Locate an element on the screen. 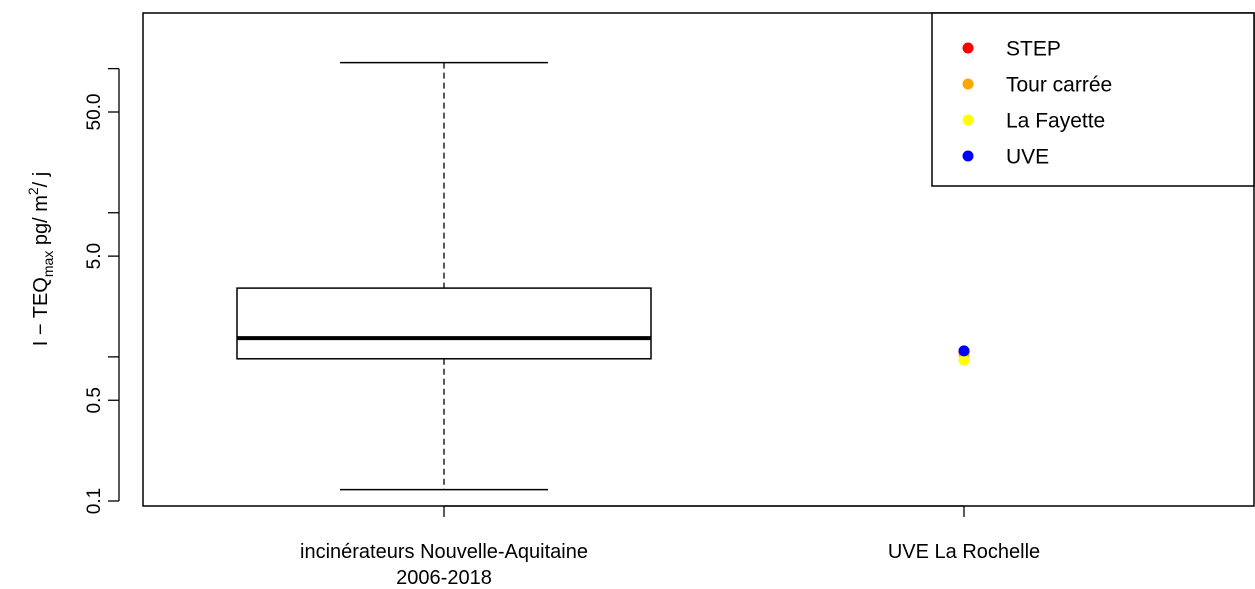 This screenshot has height=589, width=1255. y-axis-ticks: 0.1 0.5 5.0 50.0 is located at coordinates (101, 290).